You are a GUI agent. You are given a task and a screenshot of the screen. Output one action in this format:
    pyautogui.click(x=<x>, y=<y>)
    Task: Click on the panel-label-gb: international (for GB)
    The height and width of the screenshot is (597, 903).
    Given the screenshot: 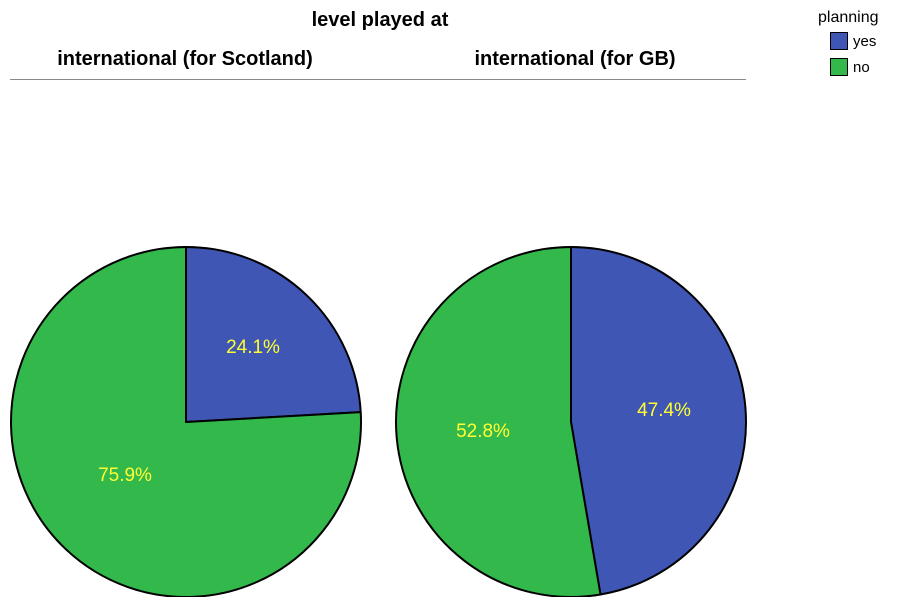 What is the action you would take?
    pyautogui.click(x=575, y=59)
    